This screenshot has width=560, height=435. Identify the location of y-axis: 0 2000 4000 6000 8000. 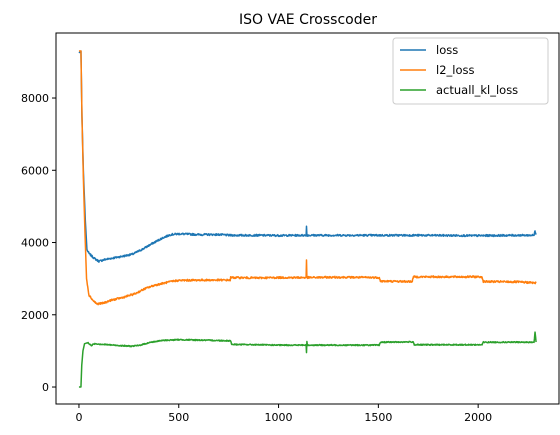
(38, 243).